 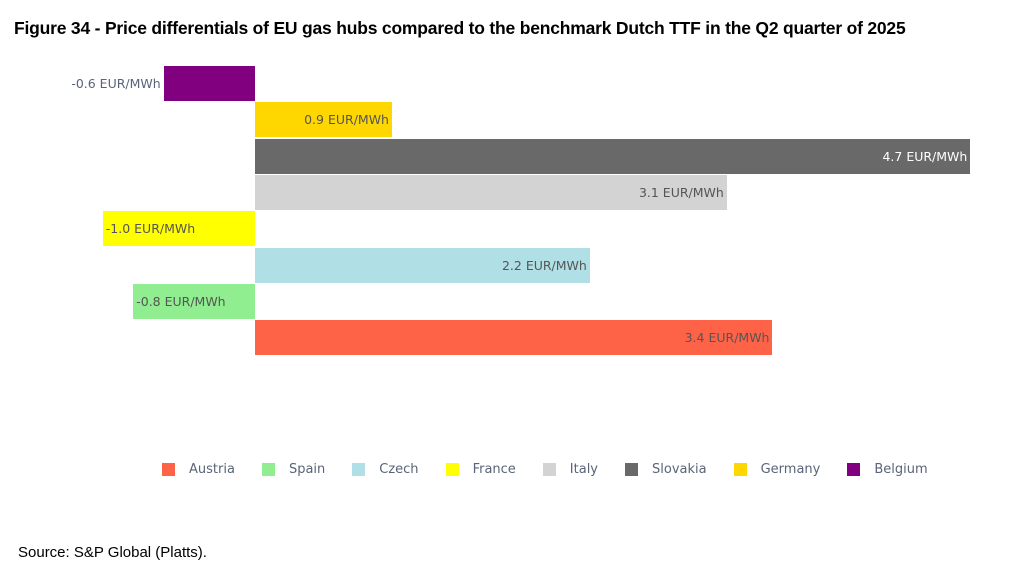 What do you see at coordinates (181, 301) in the screenshot?
I see `bar-label-spain: -0.8 EUR/MWh` at bounding box center [181, 301].